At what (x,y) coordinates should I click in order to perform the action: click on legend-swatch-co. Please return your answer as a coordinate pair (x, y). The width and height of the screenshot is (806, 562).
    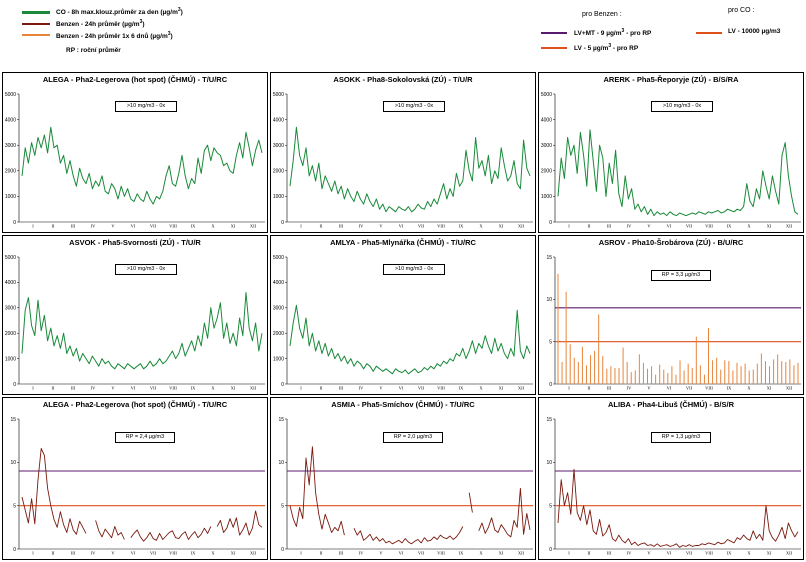
    Looking at the image, I should click on (36, 12).